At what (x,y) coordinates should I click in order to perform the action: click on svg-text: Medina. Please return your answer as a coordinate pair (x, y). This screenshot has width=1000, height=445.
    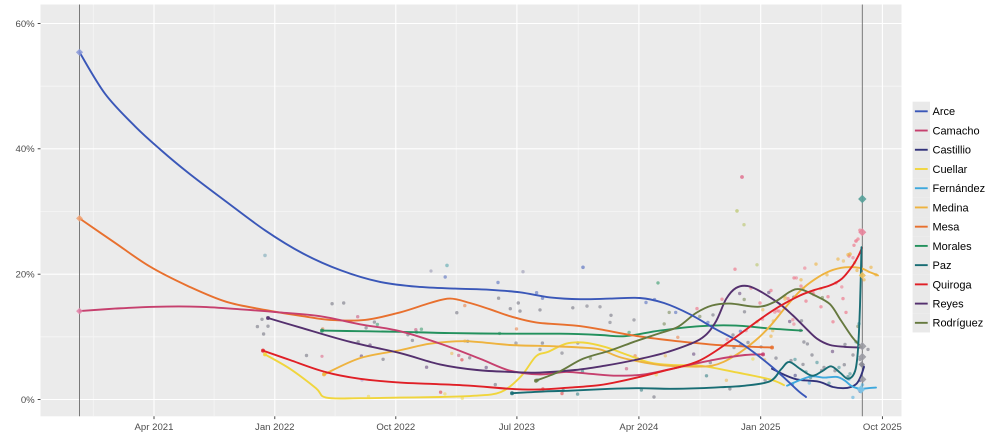
    Looking at the image, I should click on (951, 208).